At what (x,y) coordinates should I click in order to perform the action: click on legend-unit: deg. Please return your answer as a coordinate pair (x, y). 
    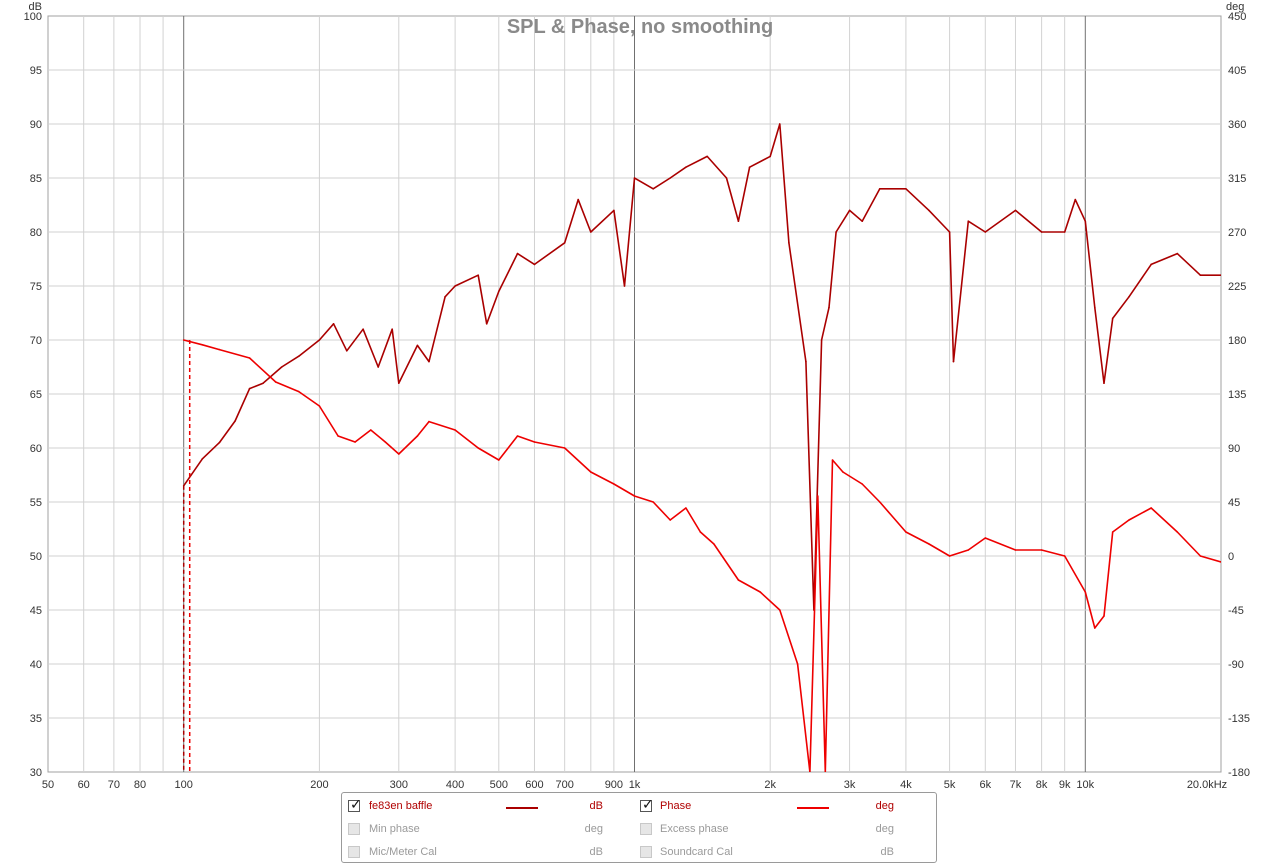
    Looking at the image, I should click on (884, 829).